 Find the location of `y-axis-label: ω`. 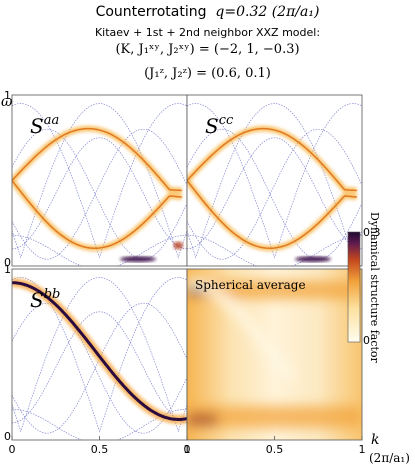

y-axis-label: ω is located at coordinates (7, 102).